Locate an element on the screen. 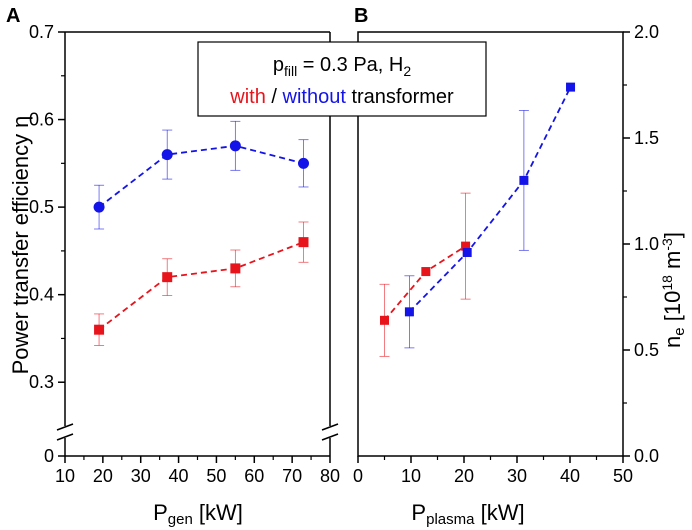  panel-a-y-tick-label: 0.6 is located at coordinates (41, 120).